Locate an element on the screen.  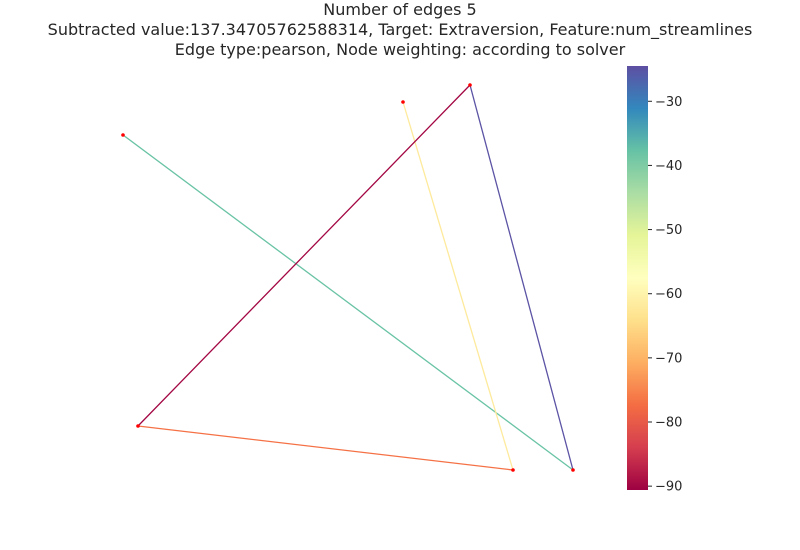
edge-n2-n5 is located at coordinates (325, 448).